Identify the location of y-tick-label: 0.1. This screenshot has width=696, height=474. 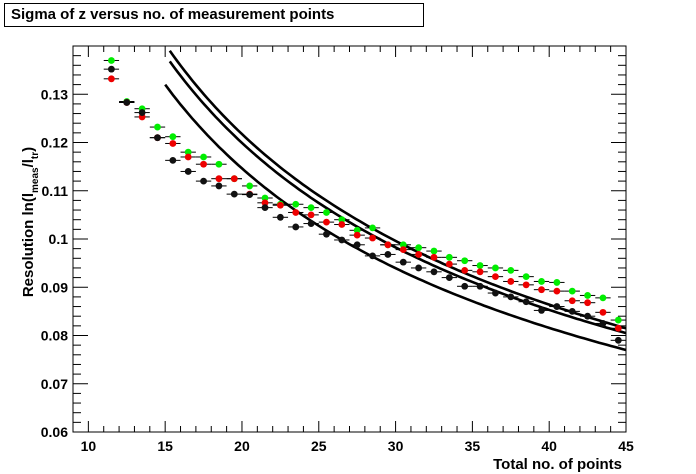
(59, 239).